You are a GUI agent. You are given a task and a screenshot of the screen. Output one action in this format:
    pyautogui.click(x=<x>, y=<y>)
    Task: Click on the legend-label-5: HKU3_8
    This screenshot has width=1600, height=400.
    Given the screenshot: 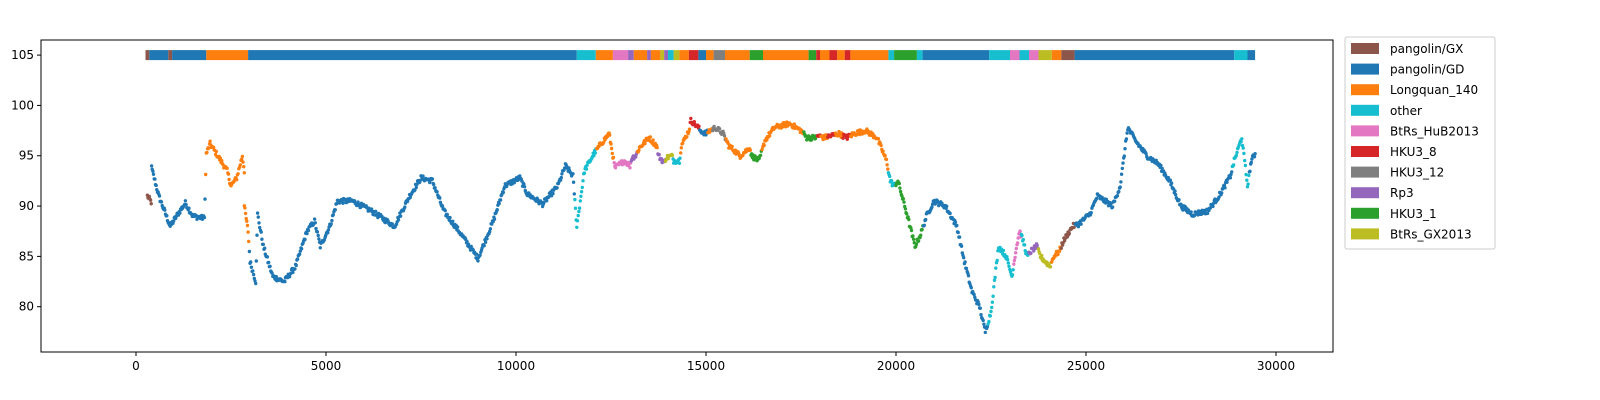 What is the action you would take?
    pyautogui.click(x=1413, y=152)
    